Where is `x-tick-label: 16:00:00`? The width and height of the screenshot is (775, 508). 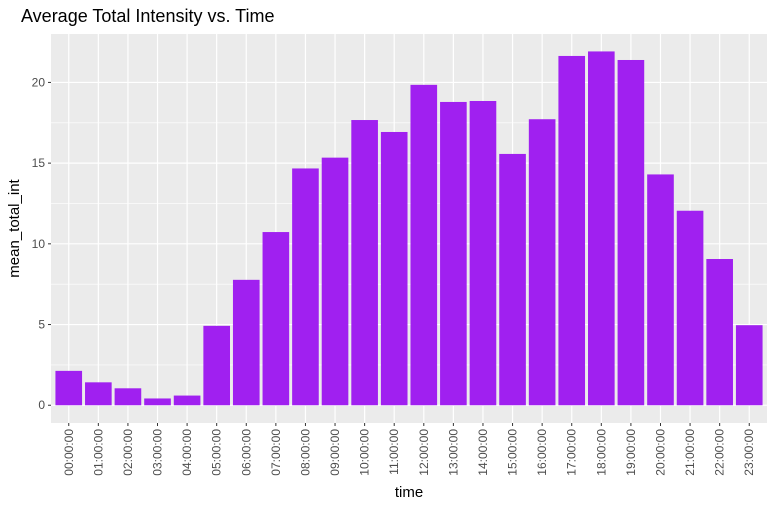 x-tick-label: 16:00:00 is located at coordinates (542, 452).